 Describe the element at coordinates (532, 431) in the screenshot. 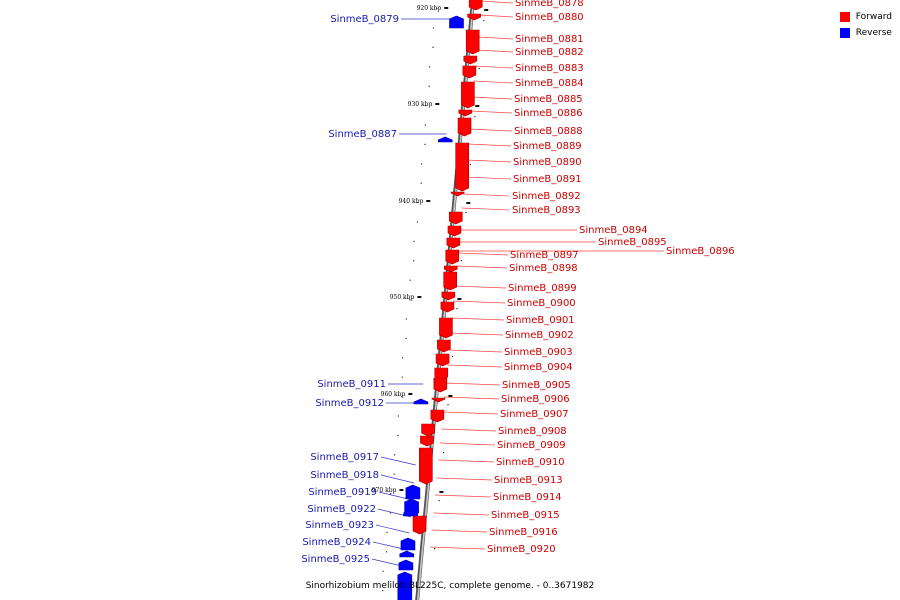

I see `forward-gene-label: SinmeB_0908` at that location.